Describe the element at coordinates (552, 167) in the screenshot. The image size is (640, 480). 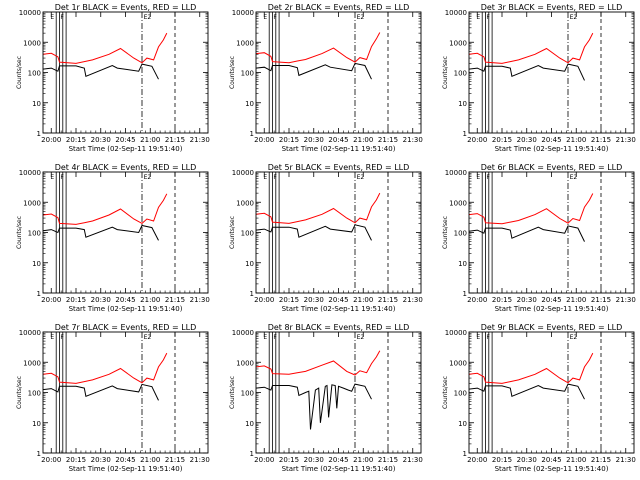
I see `panel-title: Det 6r BLACK = Events, RED = LLD` at that location.